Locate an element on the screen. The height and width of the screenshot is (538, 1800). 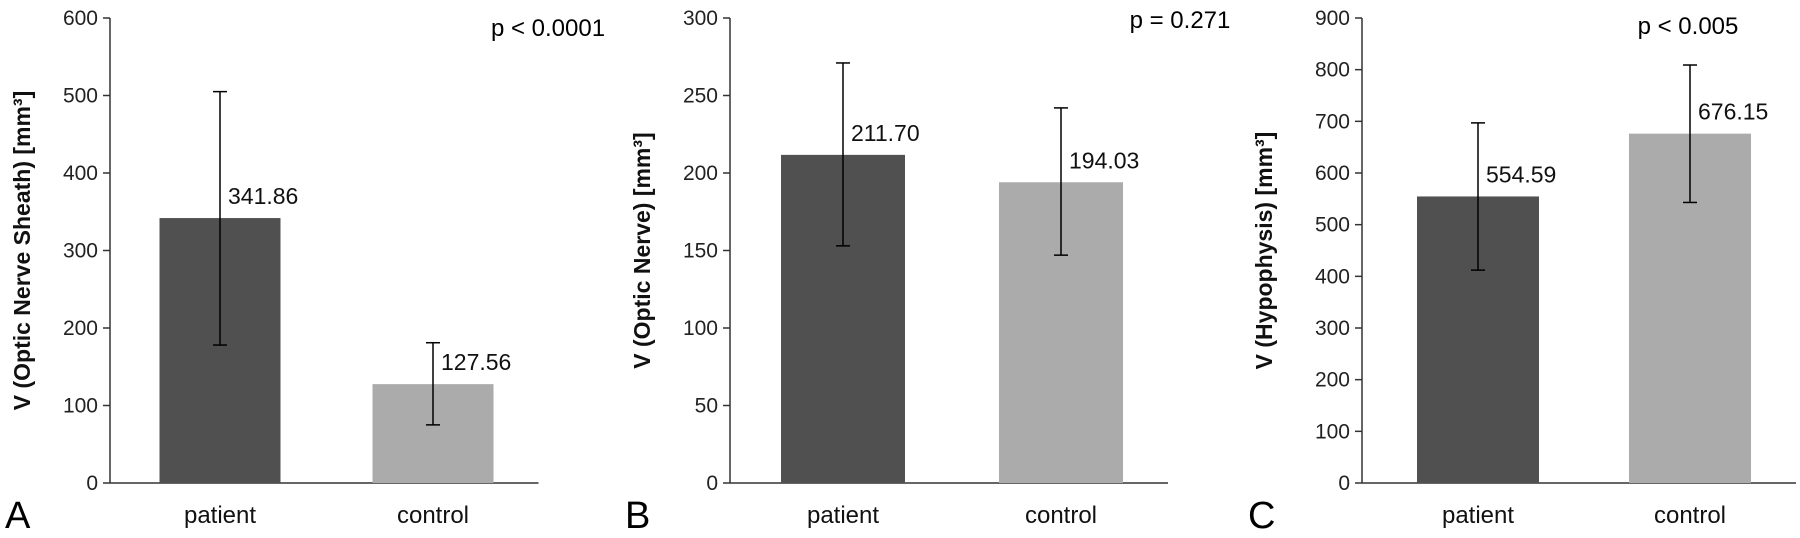
y-tick-label: 250 is located at coordinates (700, 96).